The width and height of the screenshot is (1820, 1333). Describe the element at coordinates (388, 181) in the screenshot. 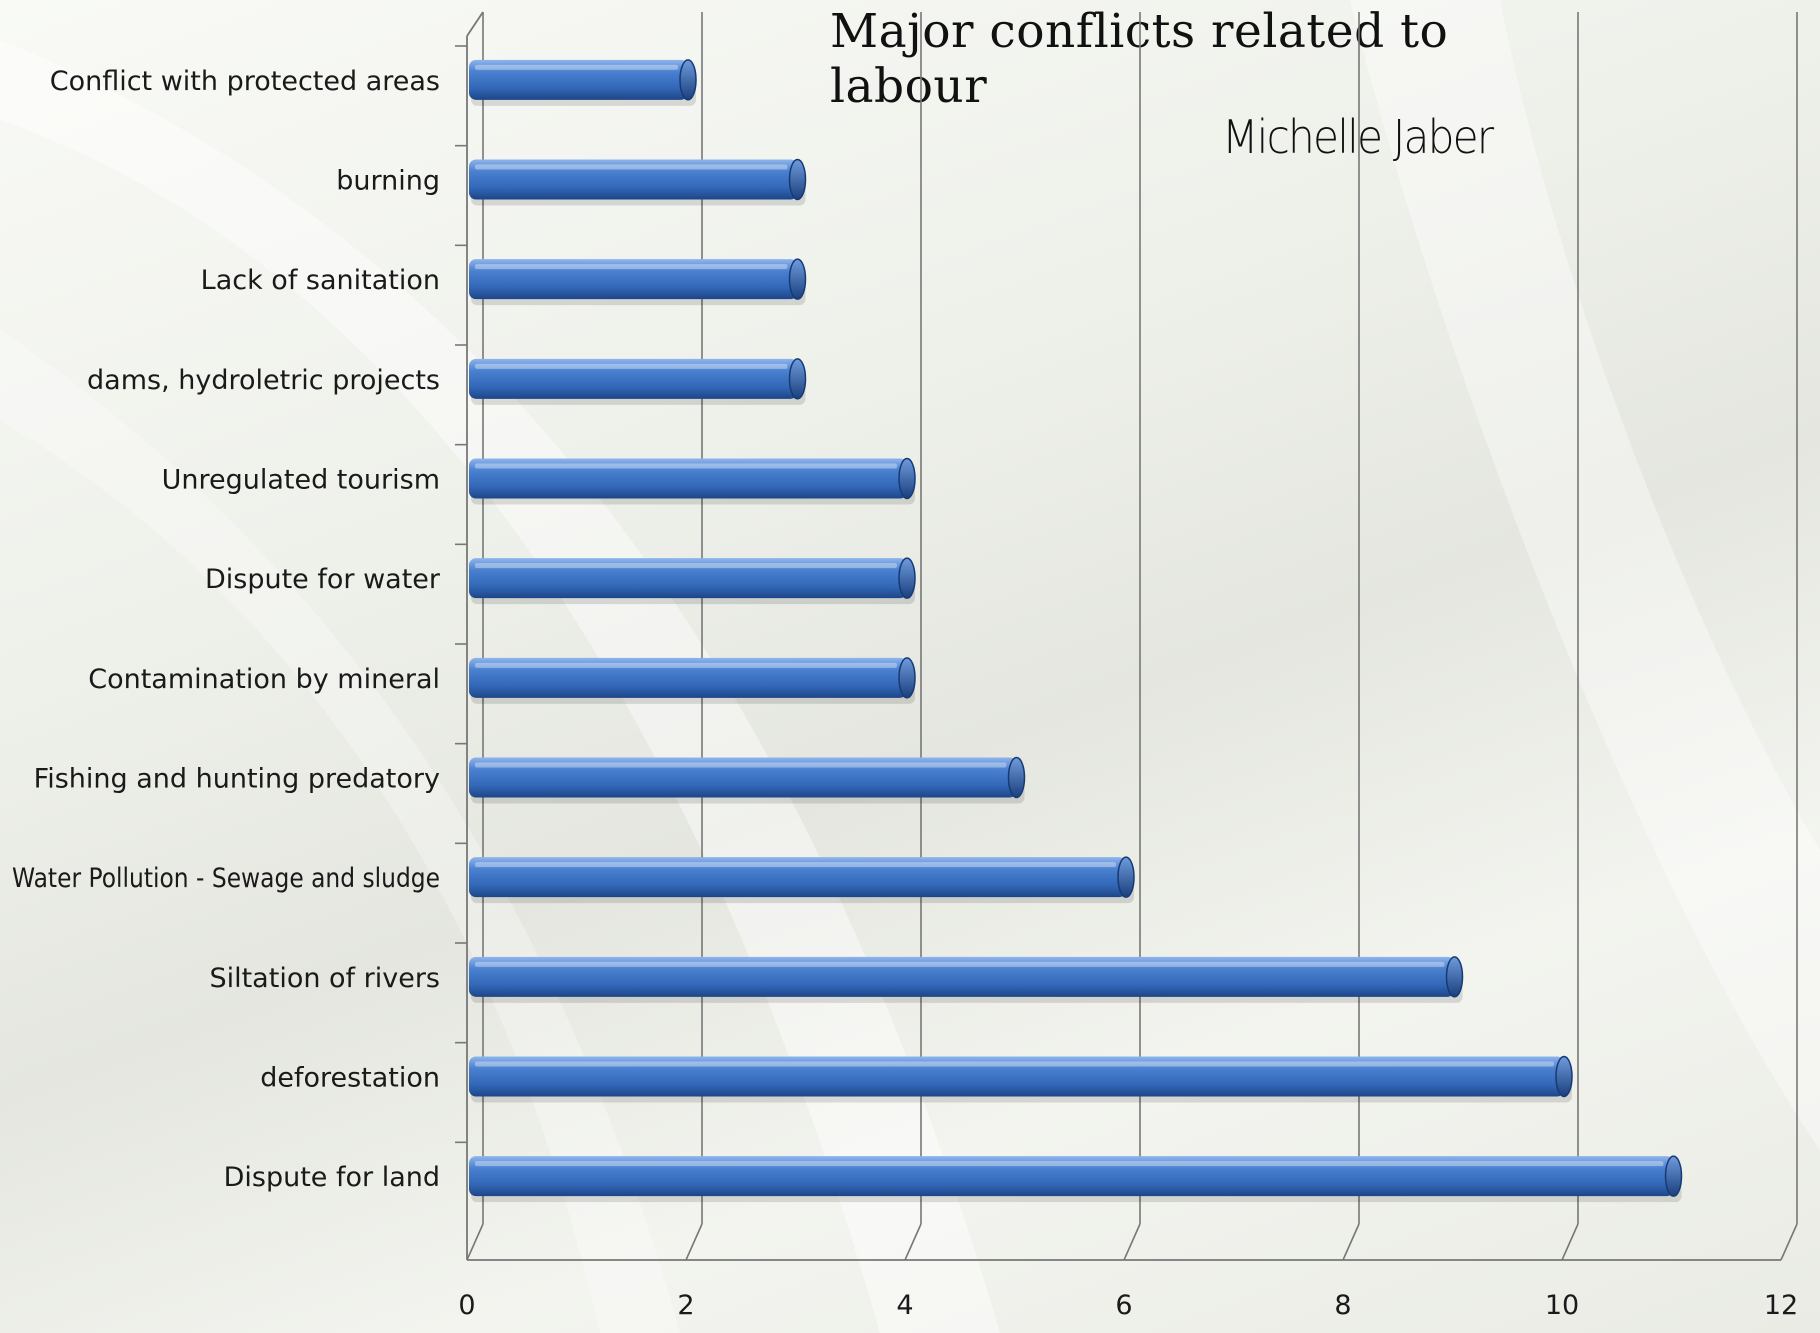

I see `category-label-2: burning` at that location.